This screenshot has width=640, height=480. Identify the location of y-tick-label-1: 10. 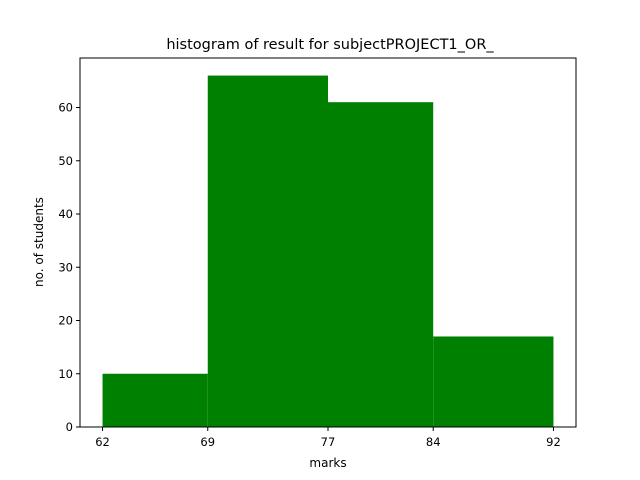
(65, 374).